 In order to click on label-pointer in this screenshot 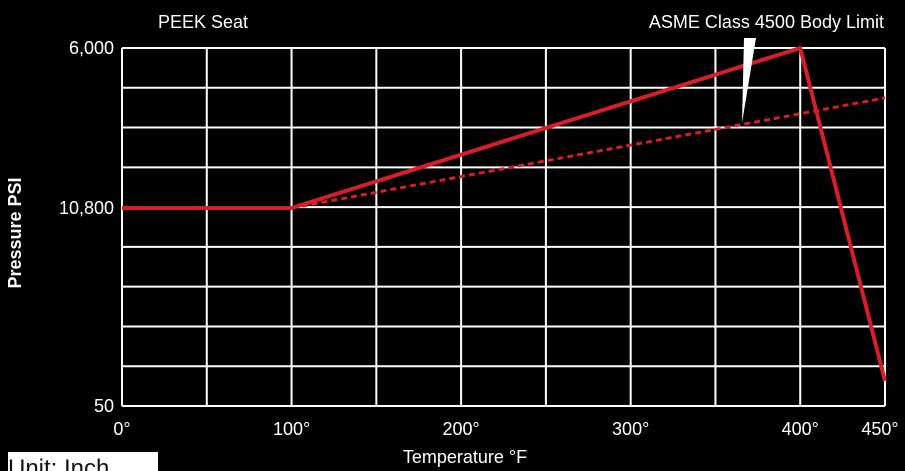, I will do `click(749, 80)`.